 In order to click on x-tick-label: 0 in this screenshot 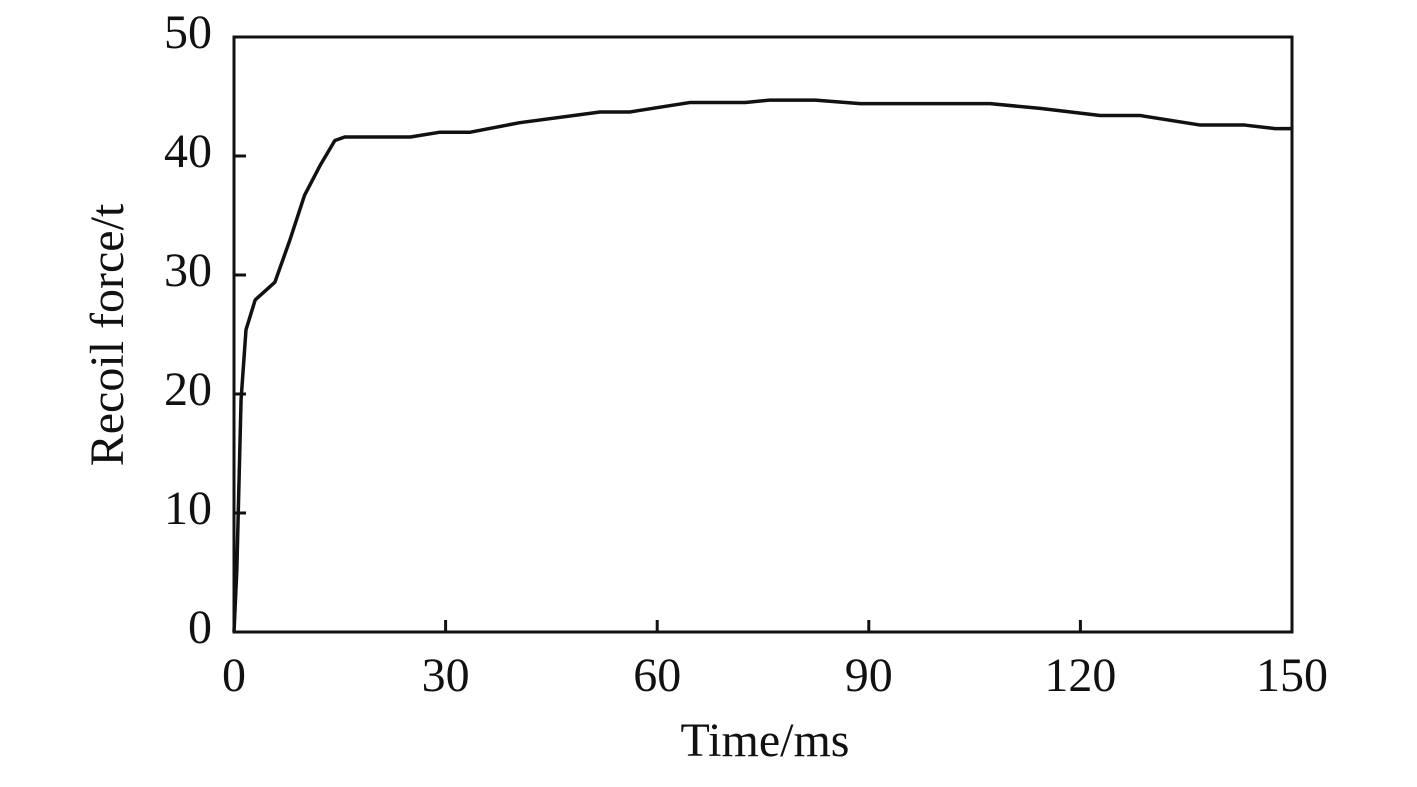, I will do `click(234, 675)`.